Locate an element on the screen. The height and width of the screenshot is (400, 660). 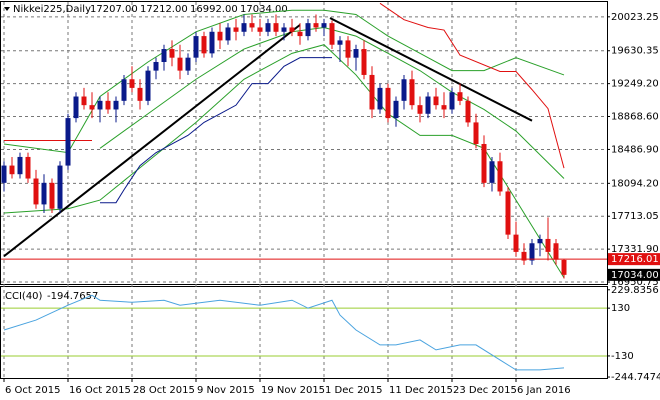
x-tick-label: 9 Nov 2015 is located at coordinates (226, 390).